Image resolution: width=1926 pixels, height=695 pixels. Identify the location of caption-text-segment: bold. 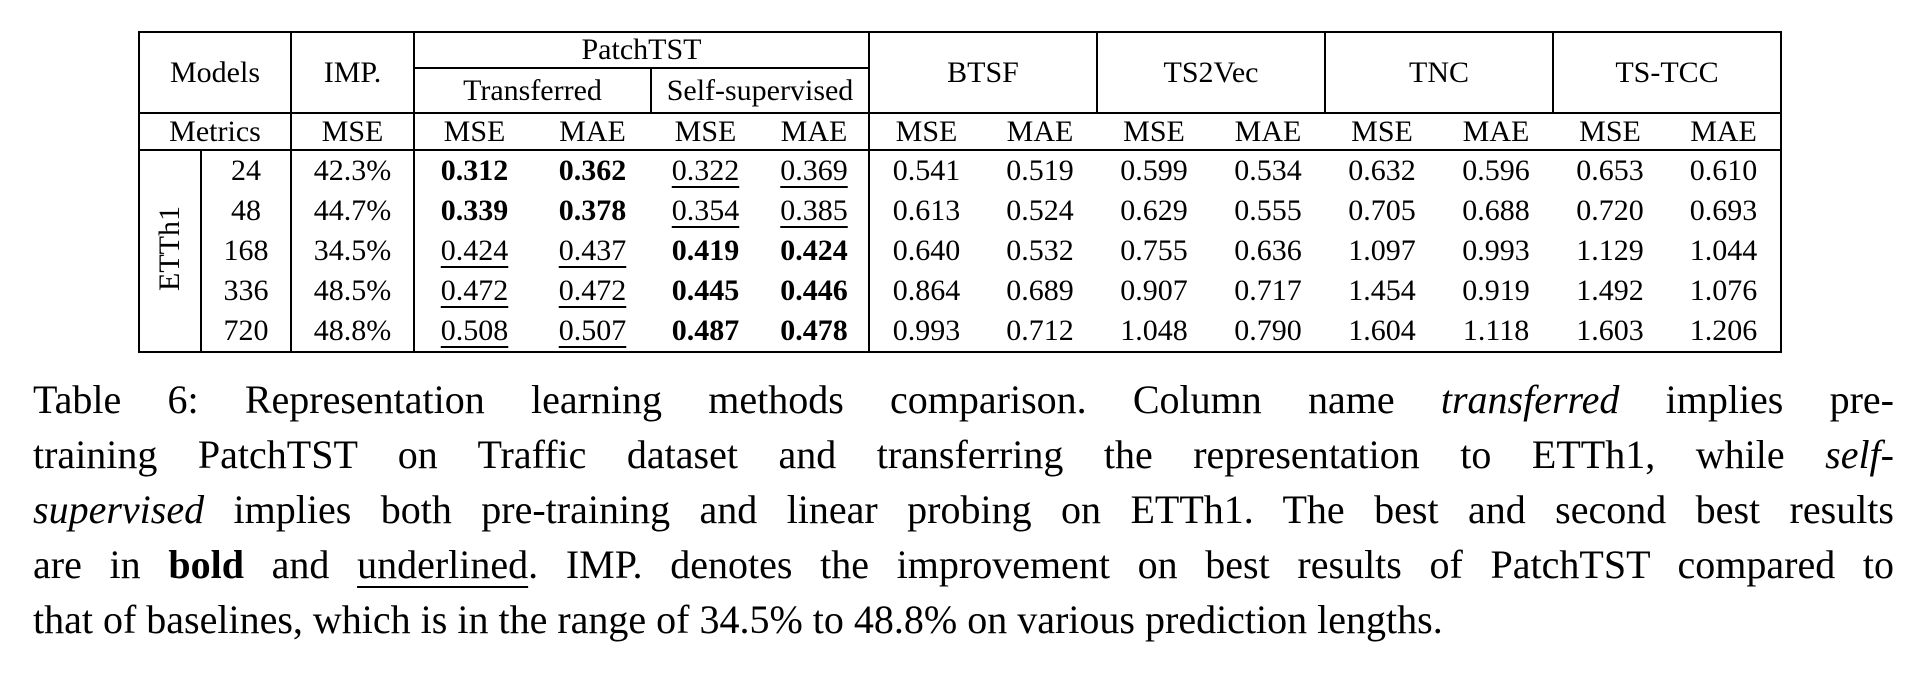
(206, 564).